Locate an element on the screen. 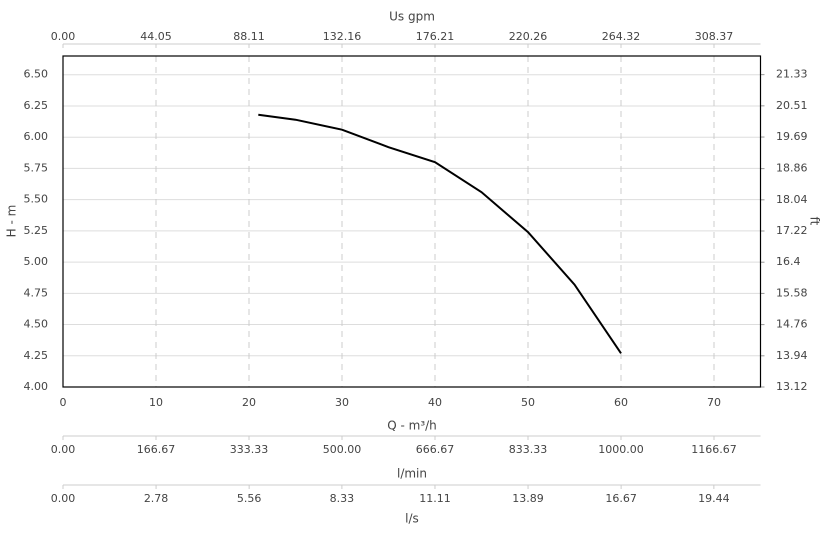  y-tick-label: 4.00 is located at coordinates (36, 386).